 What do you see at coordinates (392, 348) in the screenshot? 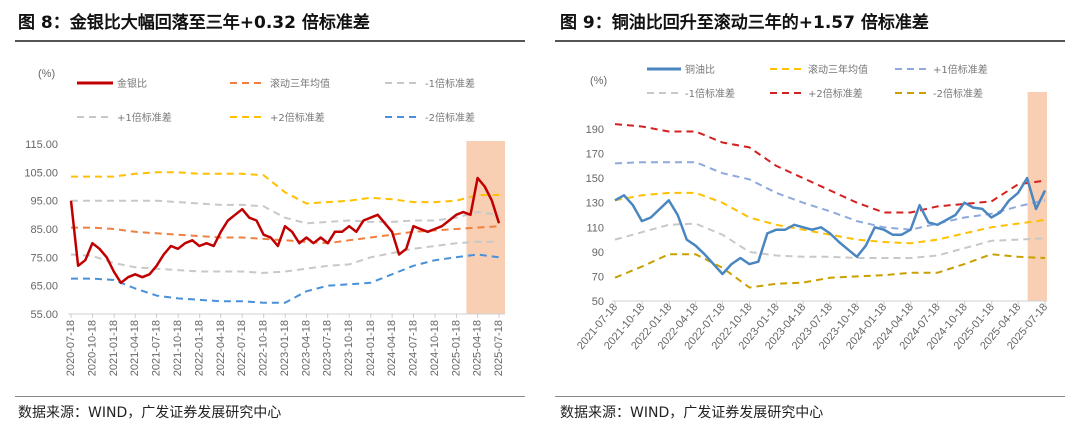
I see `x-tick-label: 2024-04-18` at bounding box center [392, 348].